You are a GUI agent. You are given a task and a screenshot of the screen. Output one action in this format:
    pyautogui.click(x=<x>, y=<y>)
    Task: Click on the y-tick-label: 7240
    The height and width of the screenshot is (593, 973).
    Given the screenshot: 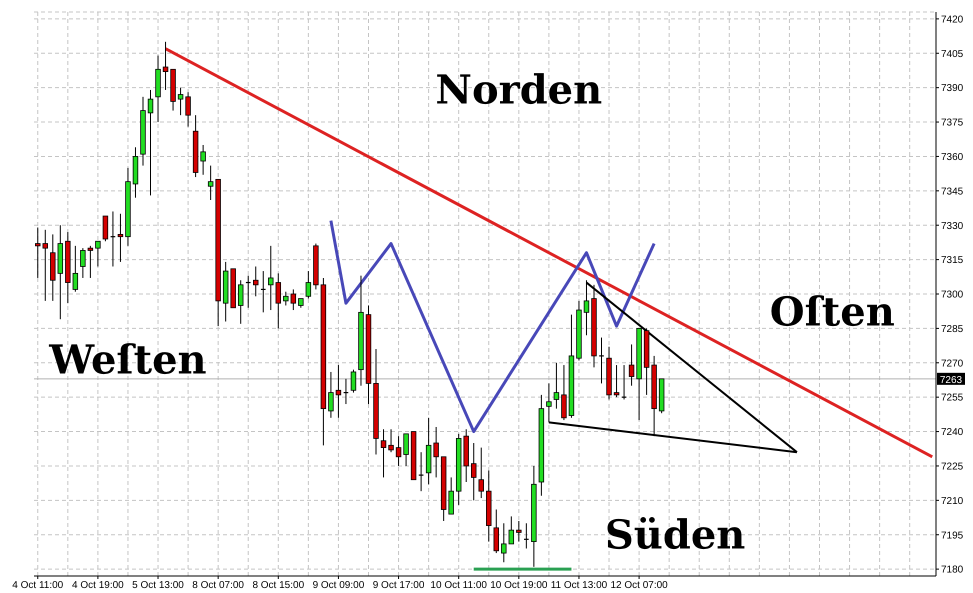 What is the action you would take?
    pyautogui.click(x=952, y=432)
    